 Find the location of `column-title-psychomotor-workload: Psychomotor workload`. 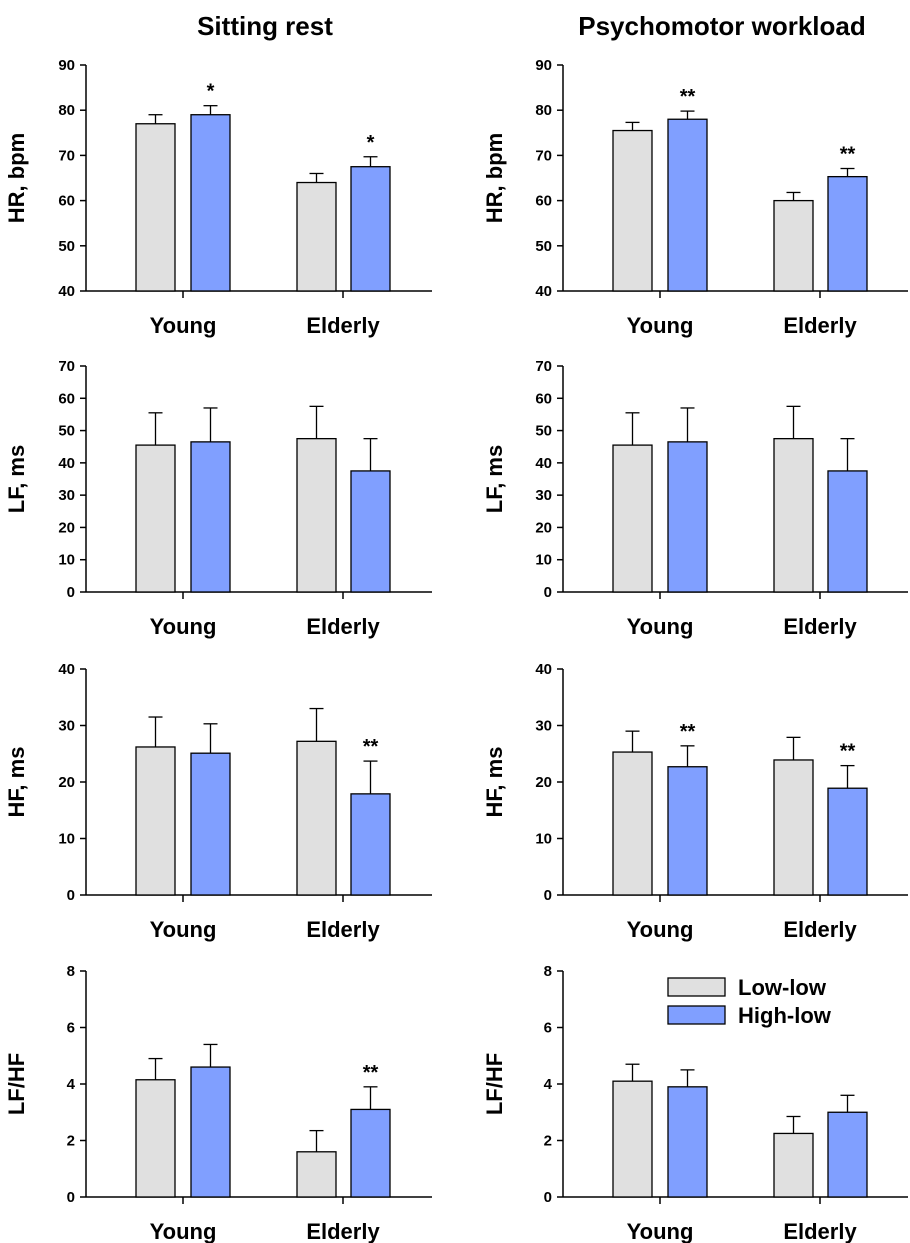

column-title-psychomotor-workload: Psychomotor workload is located at coordinates (722, 26).